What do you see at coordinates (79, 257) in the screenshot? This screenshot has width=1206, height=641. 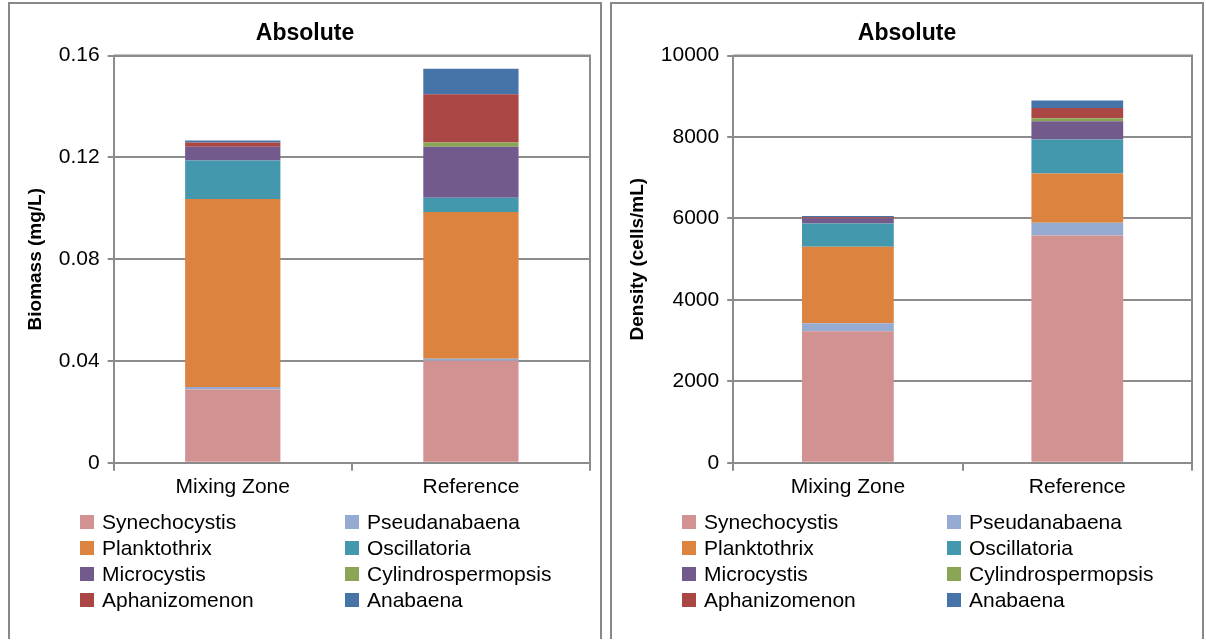 I see `y-tick-label: 0.08` at bounding box center [79, 257].